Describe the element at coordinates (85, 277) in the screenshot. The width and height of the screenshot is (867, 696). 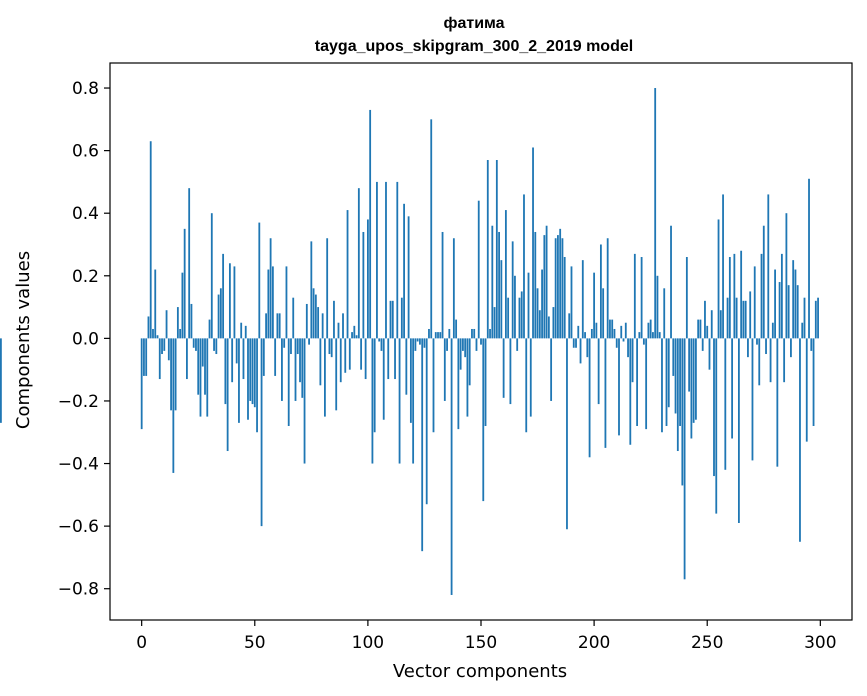
I see `y-tick-label: 0.2` at that location.